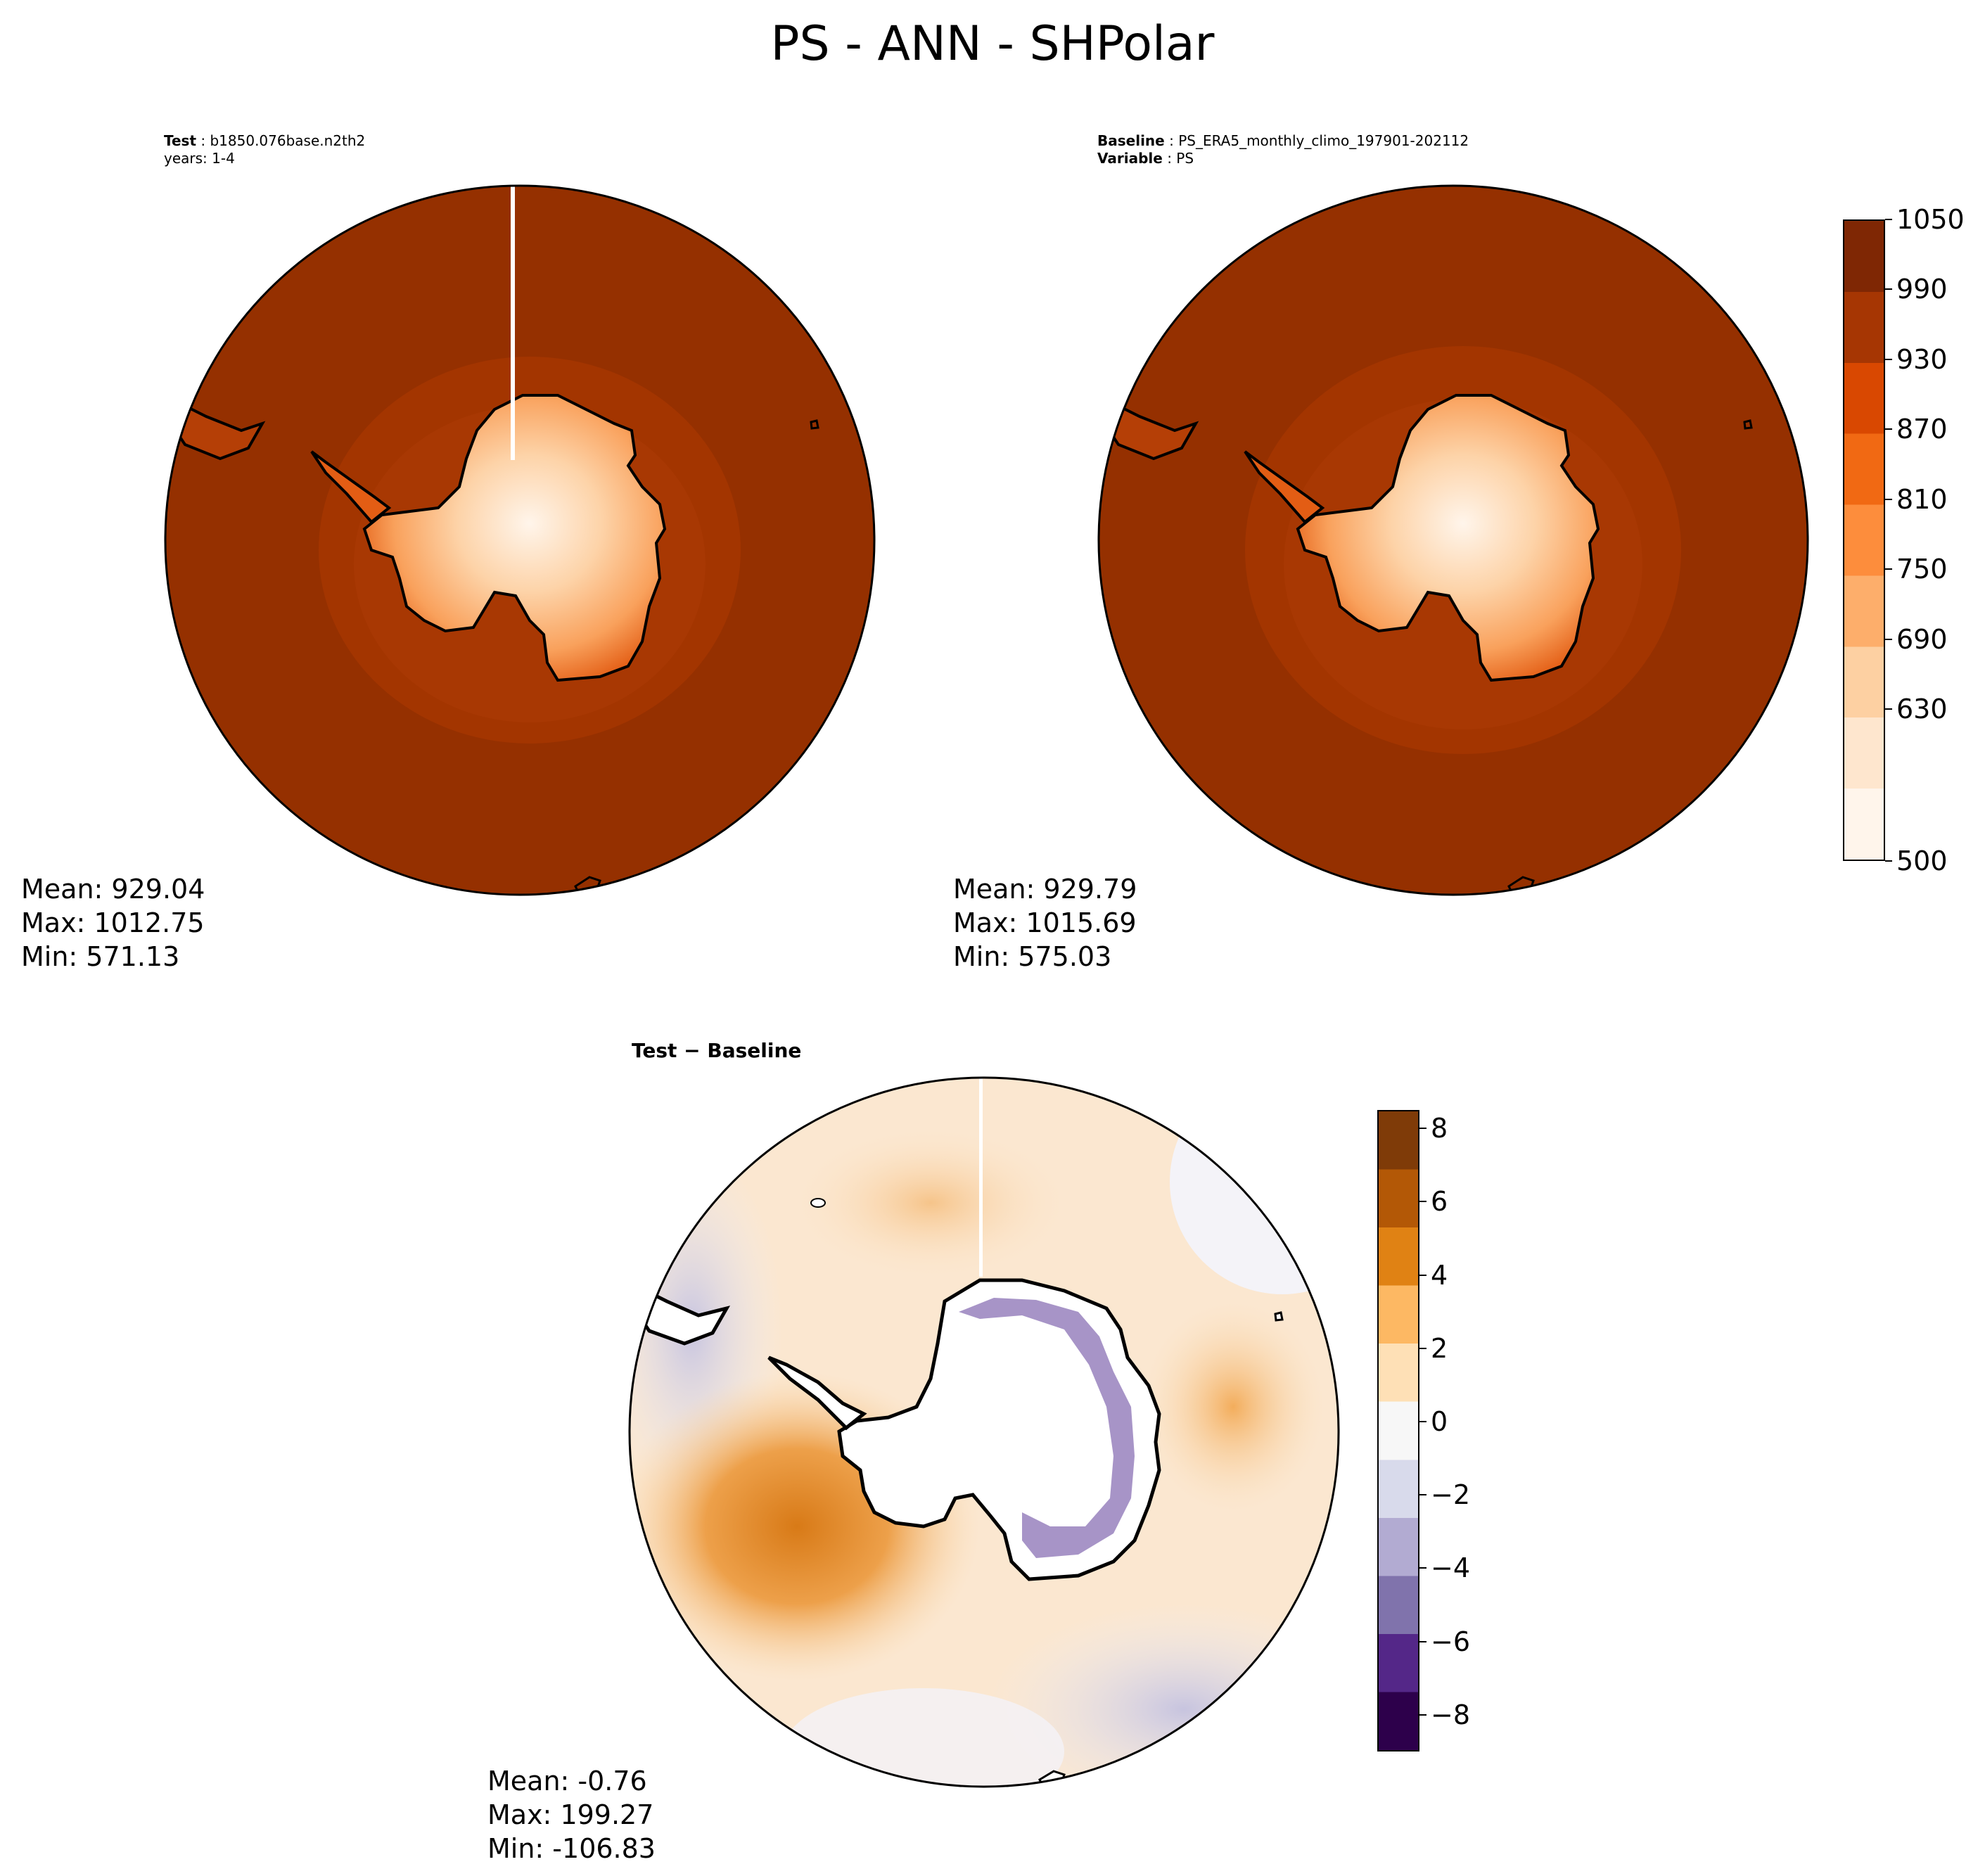 The image size is (1985, 1876). Describe the element at coordinates (1451, 1495) in the screenshot. I see `colorbar-tick-label: −2` at that location.